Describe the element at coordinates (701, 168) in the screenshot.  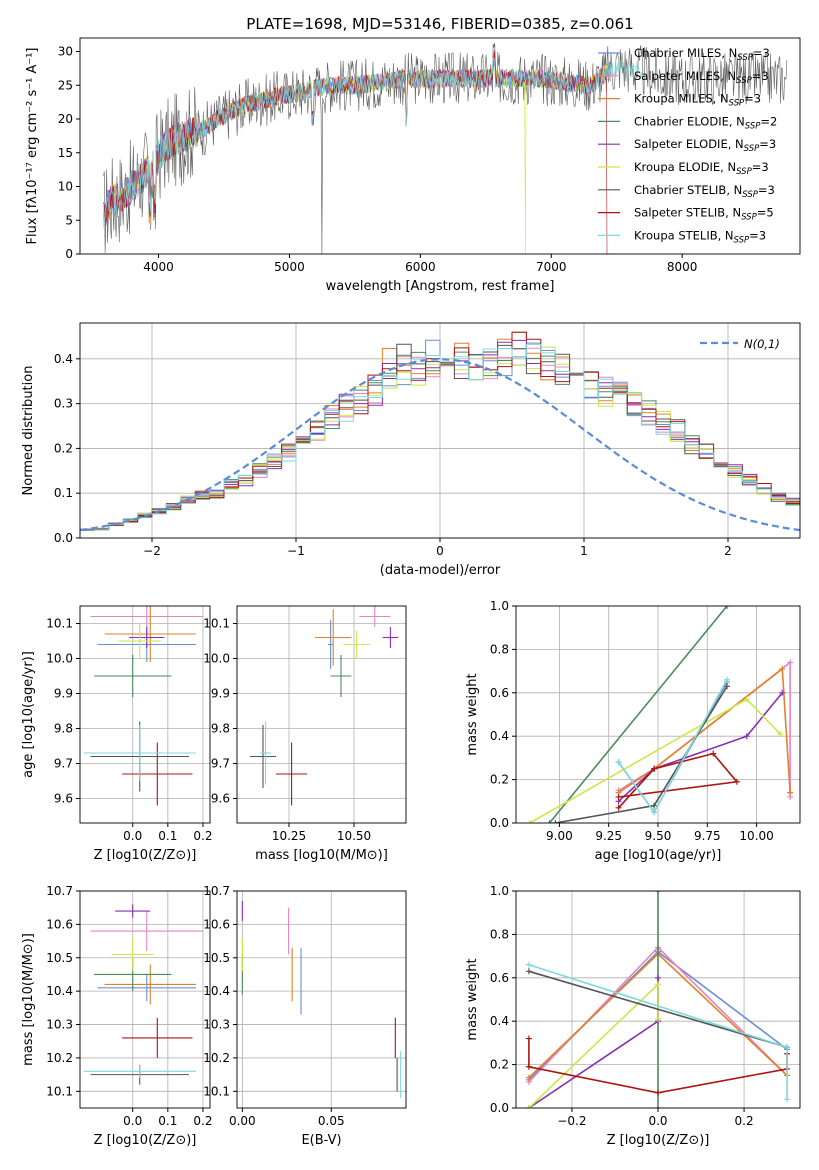
I see `legend-label-kroupa_elodie: Kroupa ELODIE, NSSP=3` at that location.